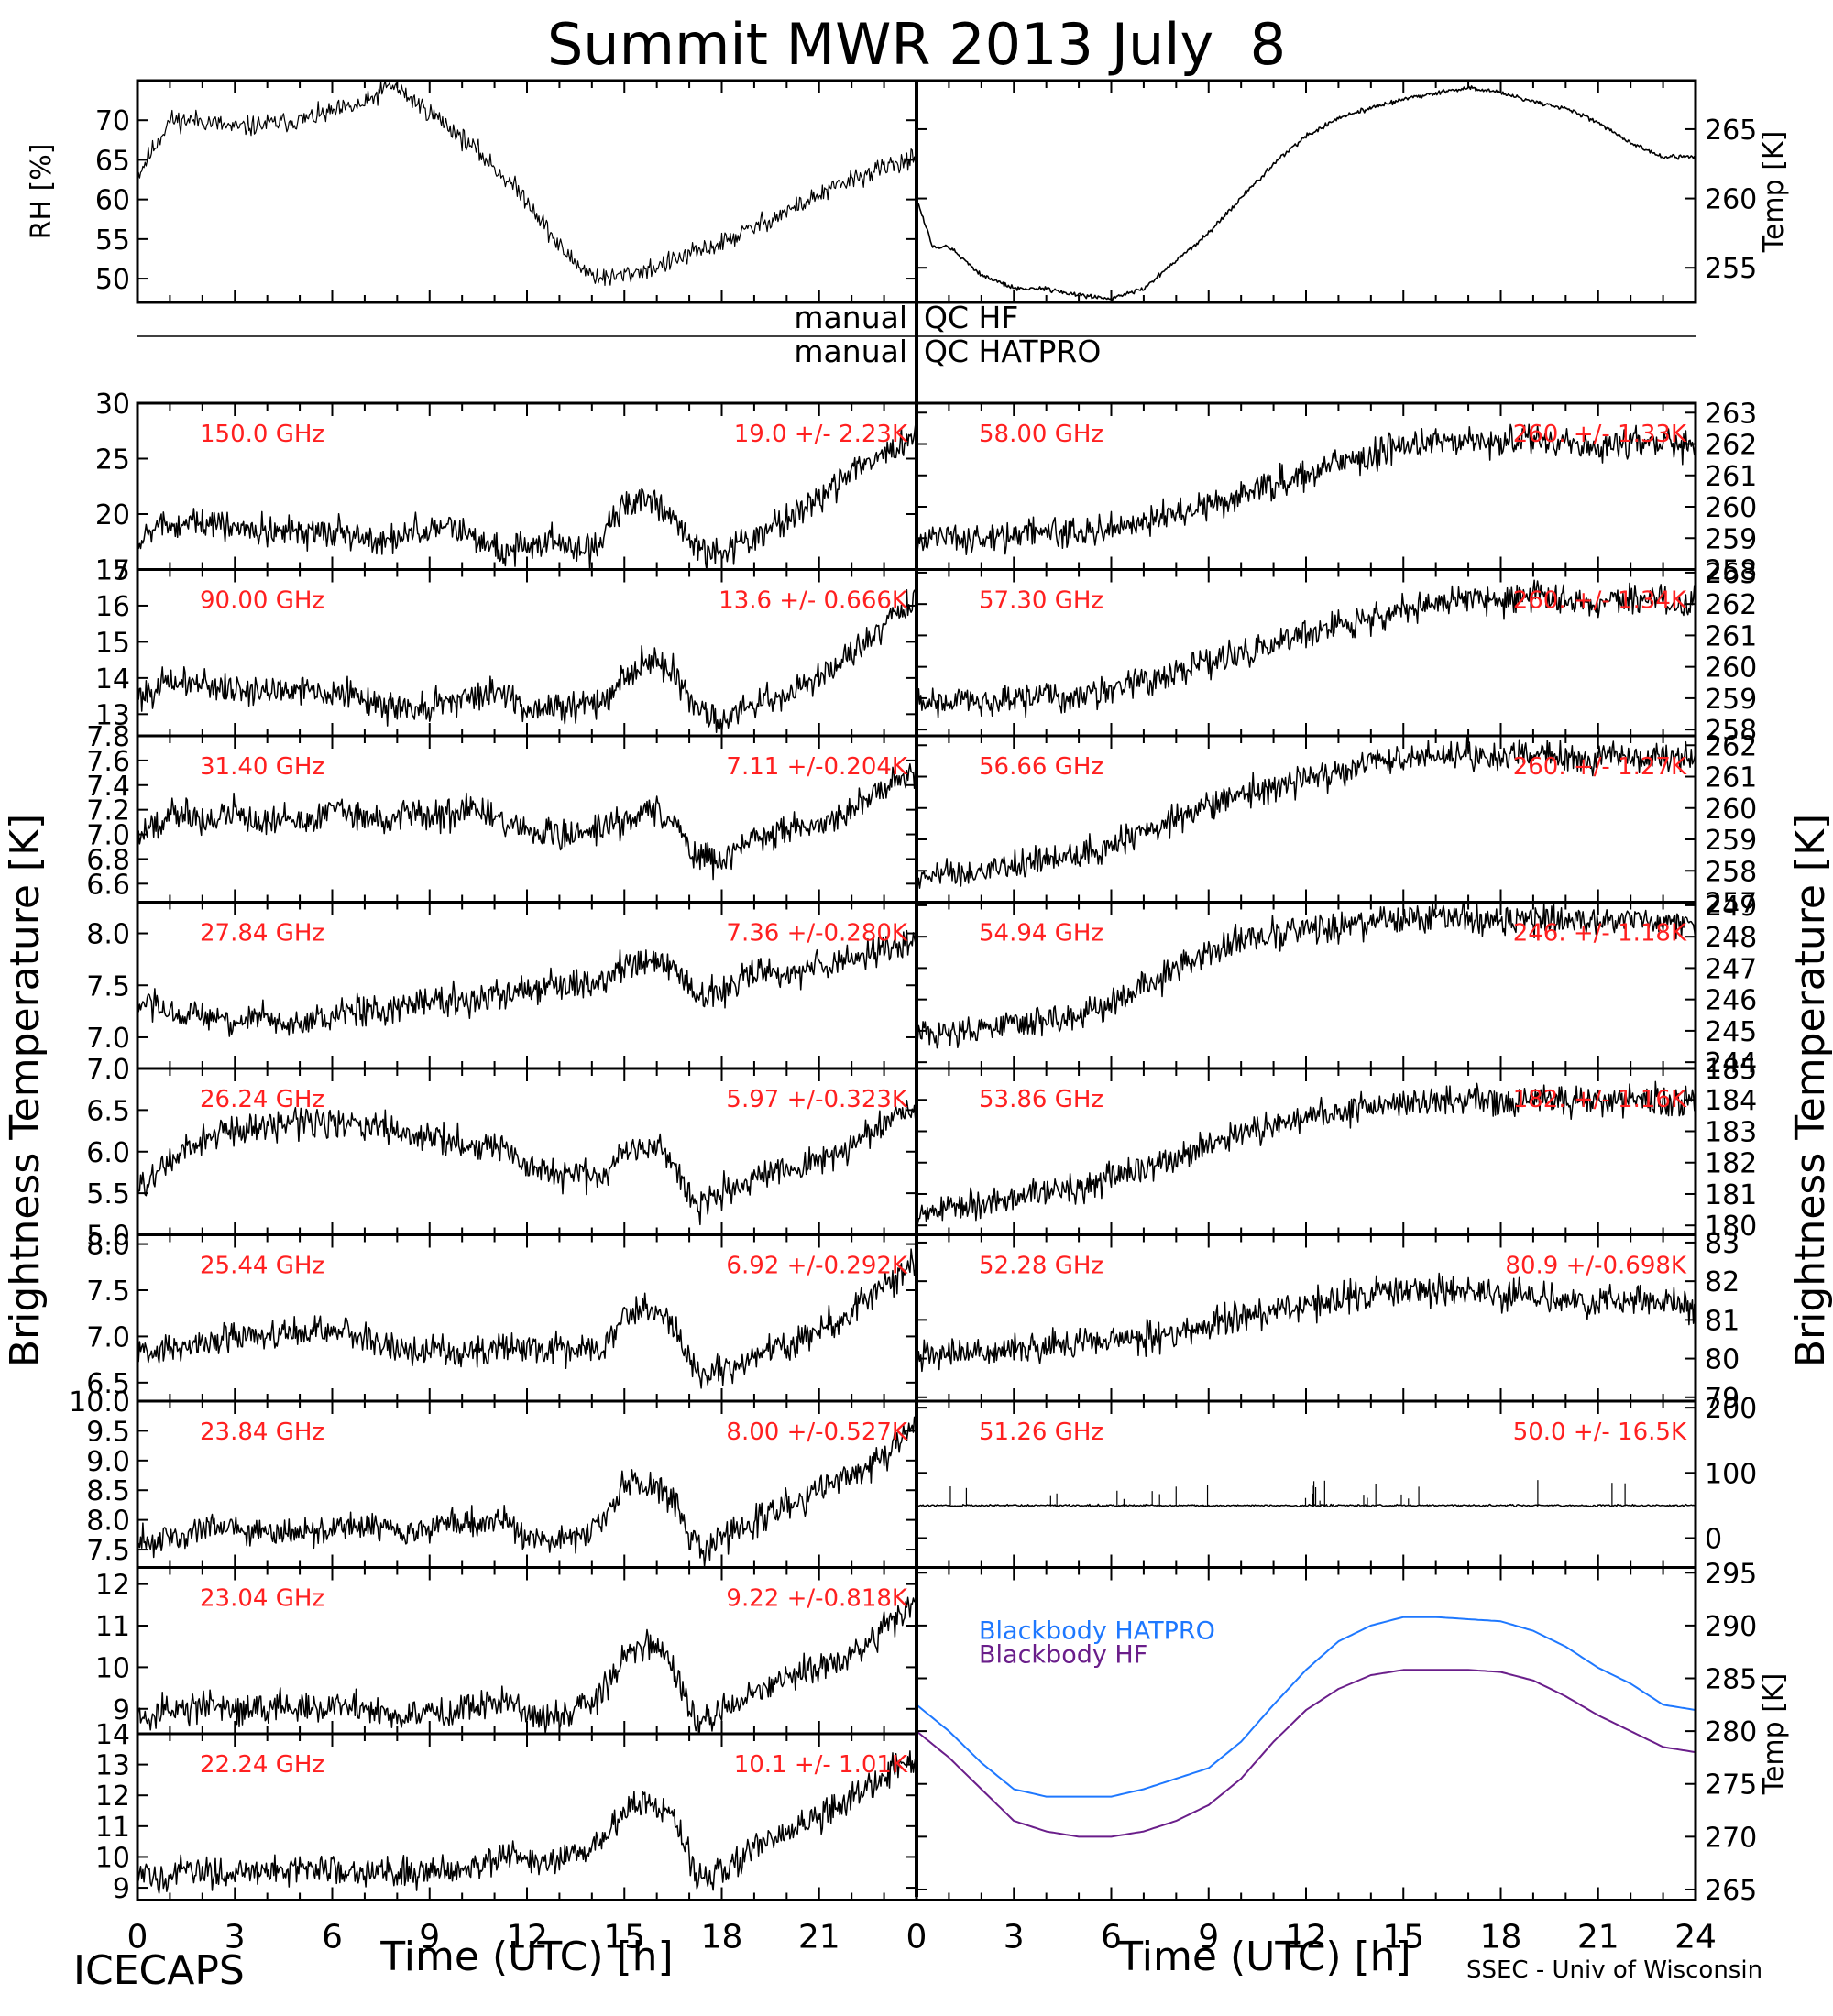 Image resolution: width=1833 pixels, height=2016 pixels. I want to click on y-axis-label: RH [%], so click(42, 192).